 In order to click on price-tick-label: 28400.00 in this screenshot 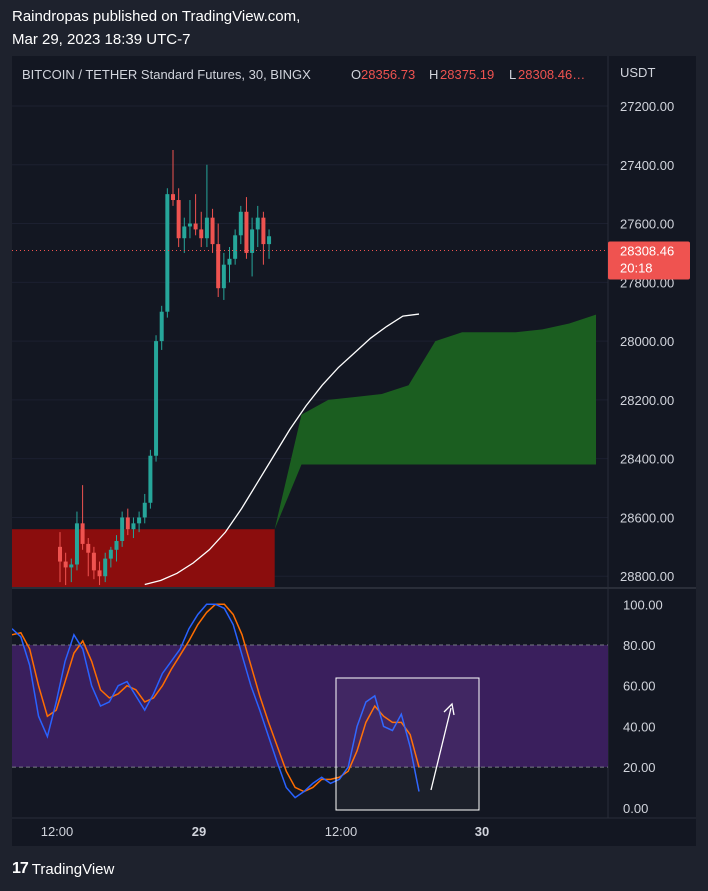, I will do `click(647, 459)`.